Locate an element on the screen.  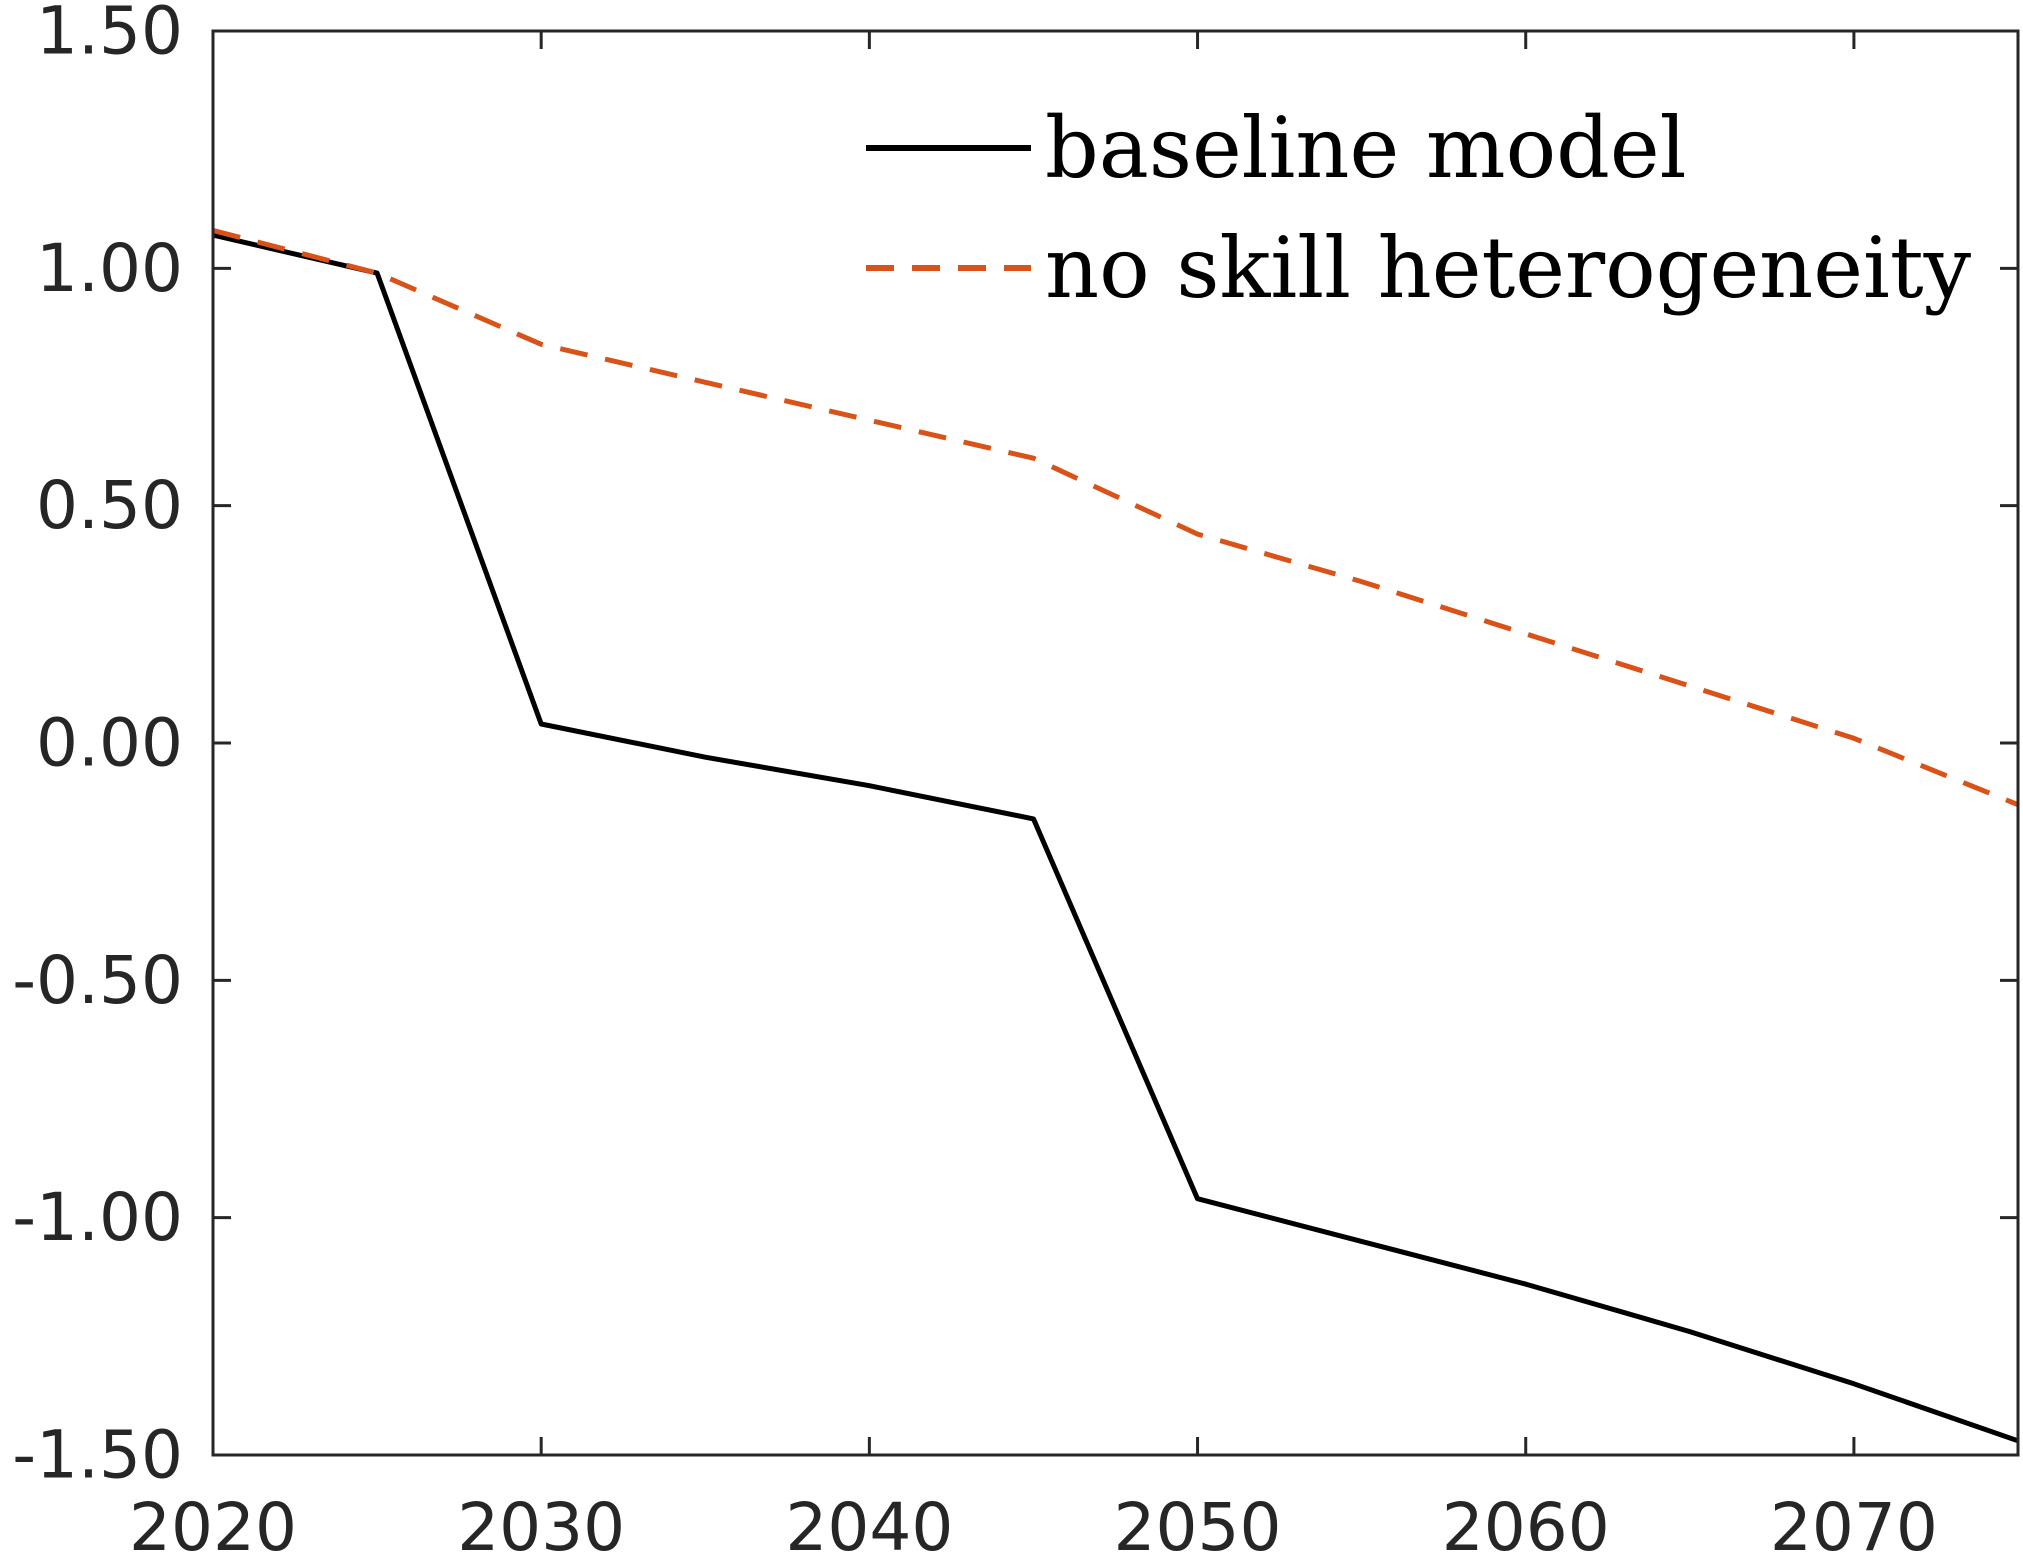
y-tick-label: 0.50 is located at coordinates (109, 505).